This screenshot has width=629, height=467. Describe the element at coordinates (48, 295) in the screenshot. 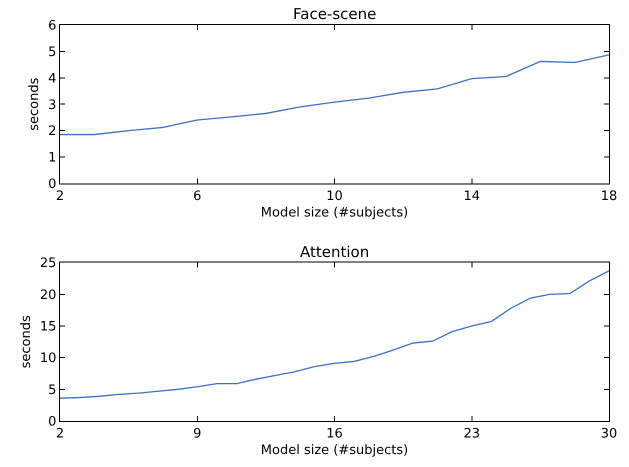

I see `y-tick-label: 20` at that location.